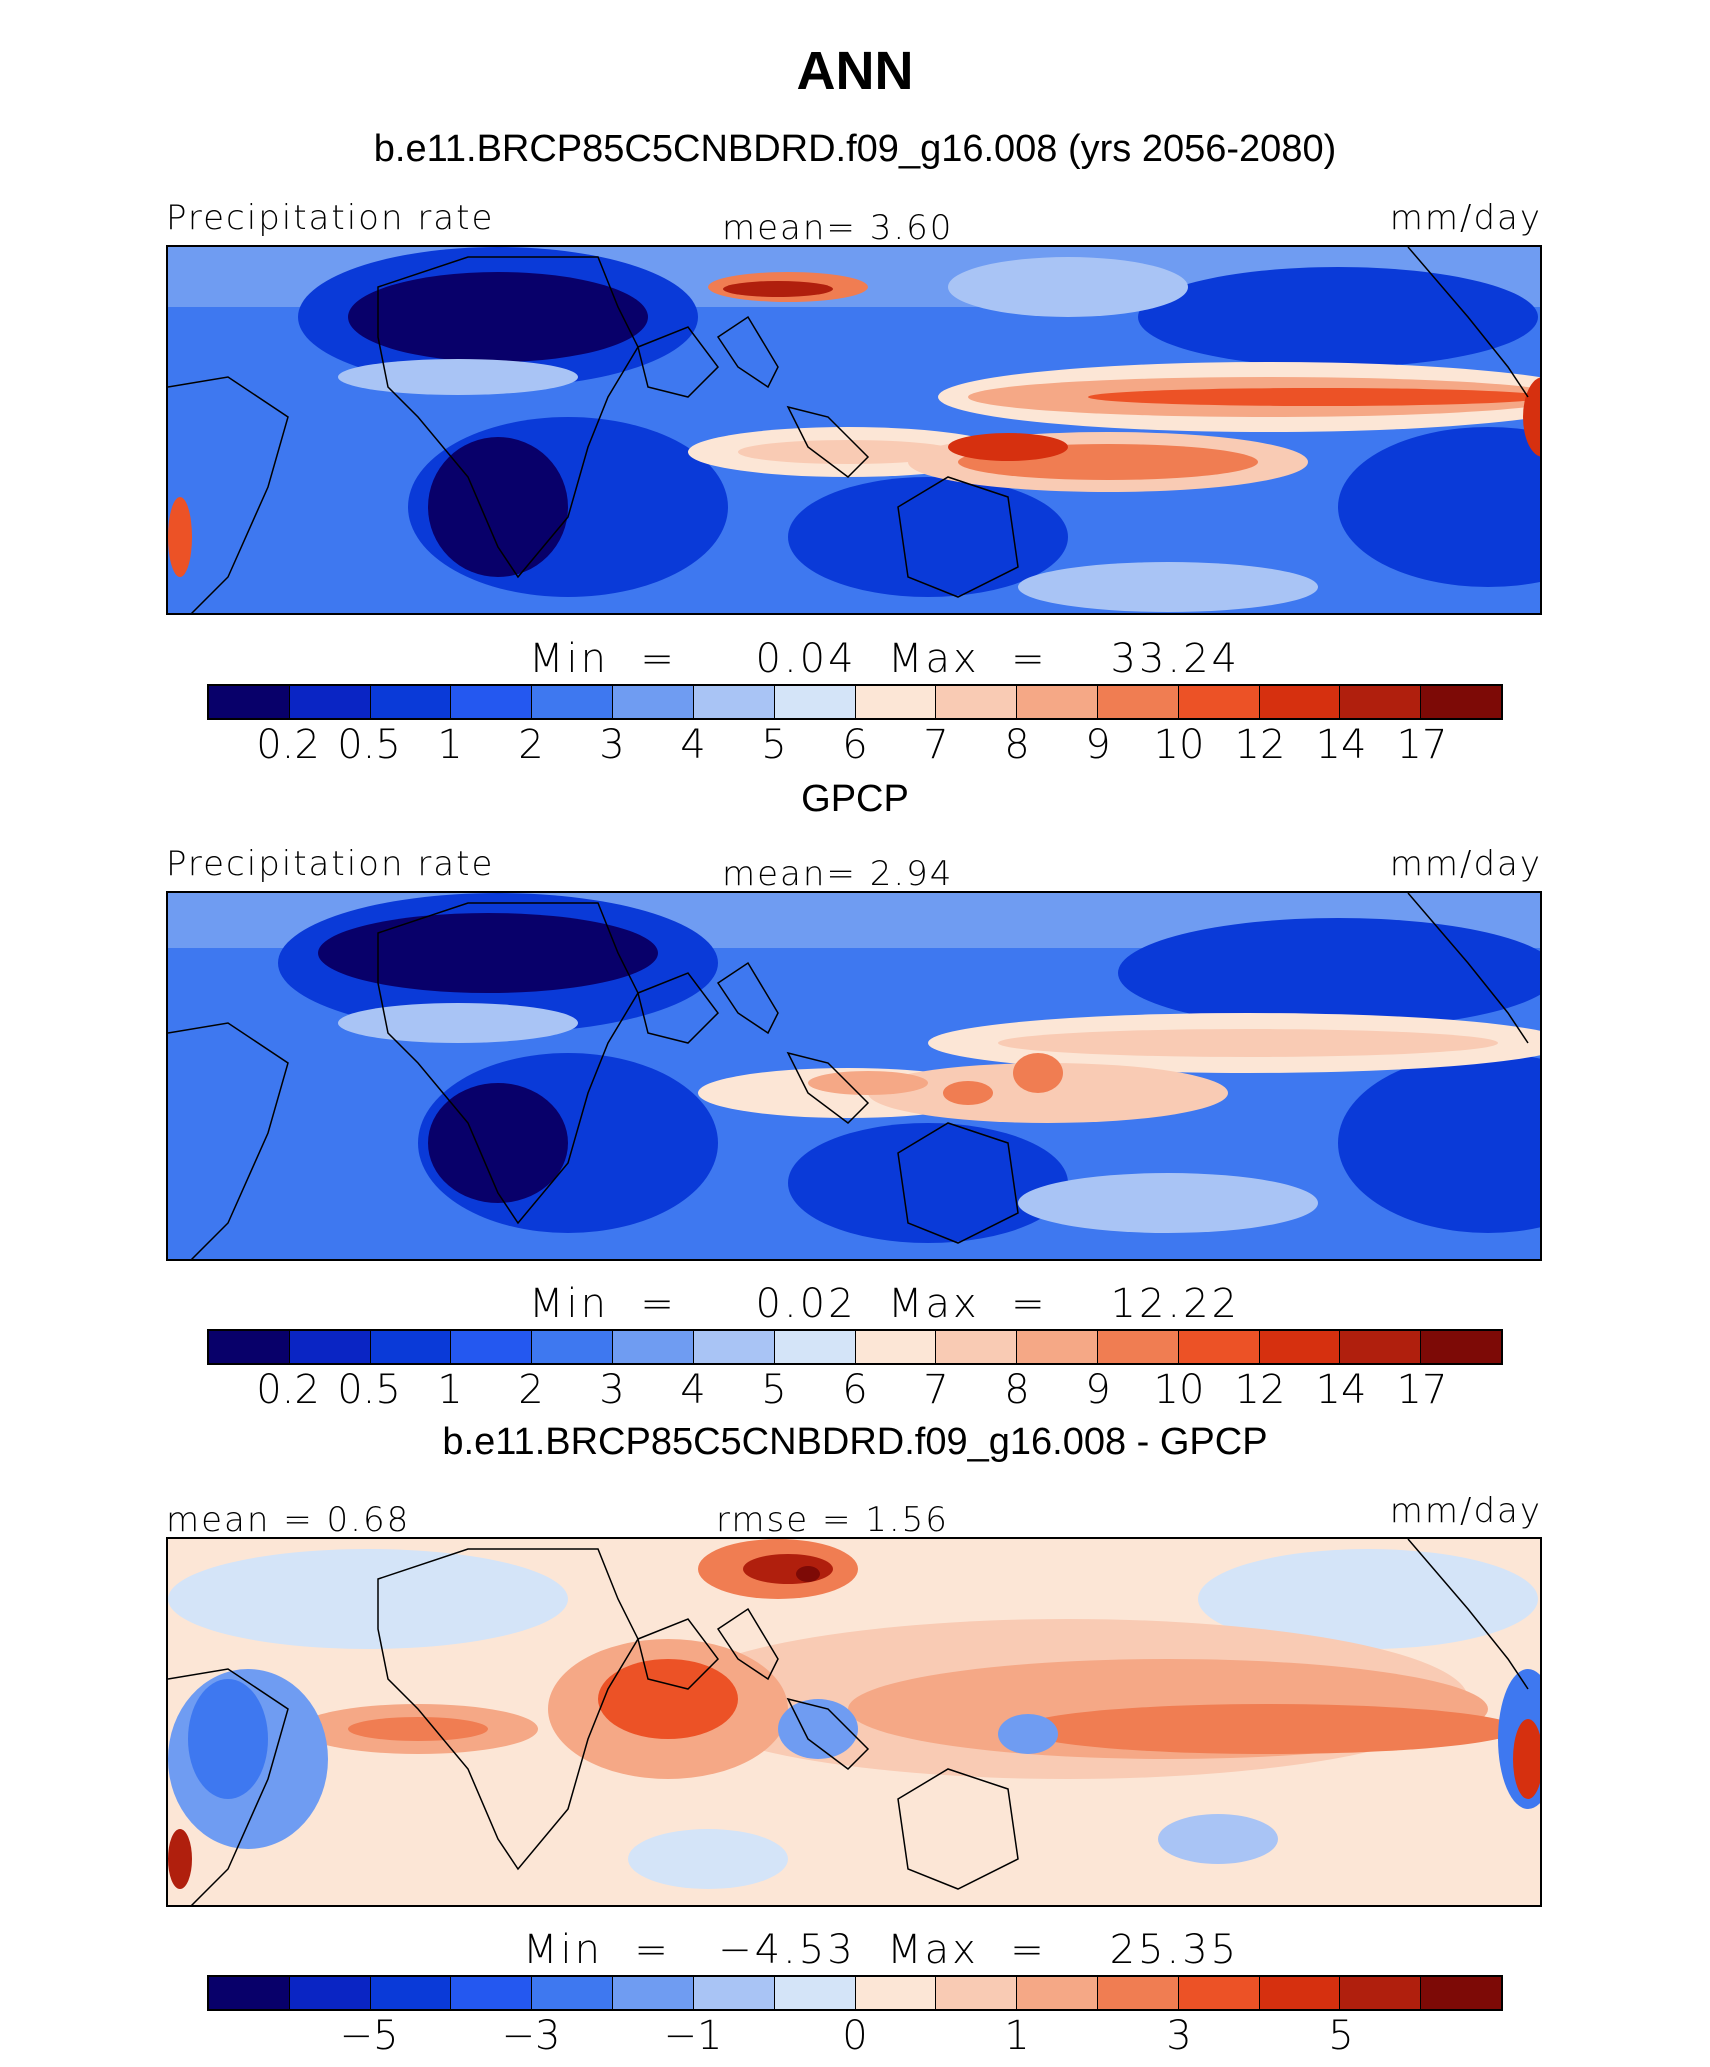 This screenshot has height=2067, width=1710. I want to click on panel-obs-variable-label: Precipitation rate, so click(330, 864).